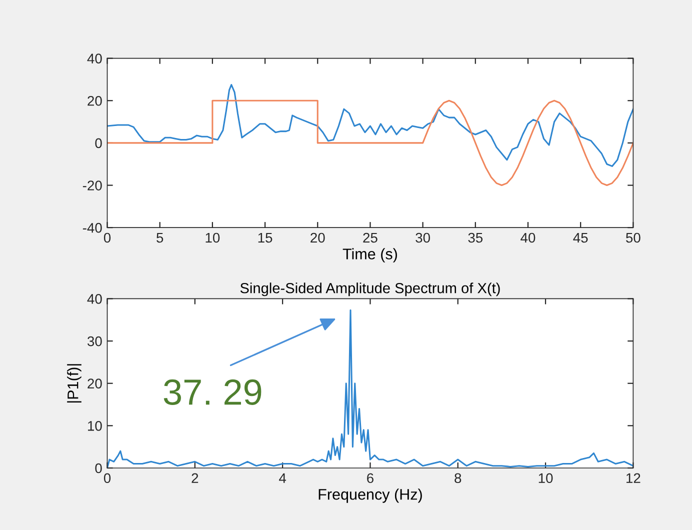  I want to click on x-tick-label: 45, so click(580, 237).